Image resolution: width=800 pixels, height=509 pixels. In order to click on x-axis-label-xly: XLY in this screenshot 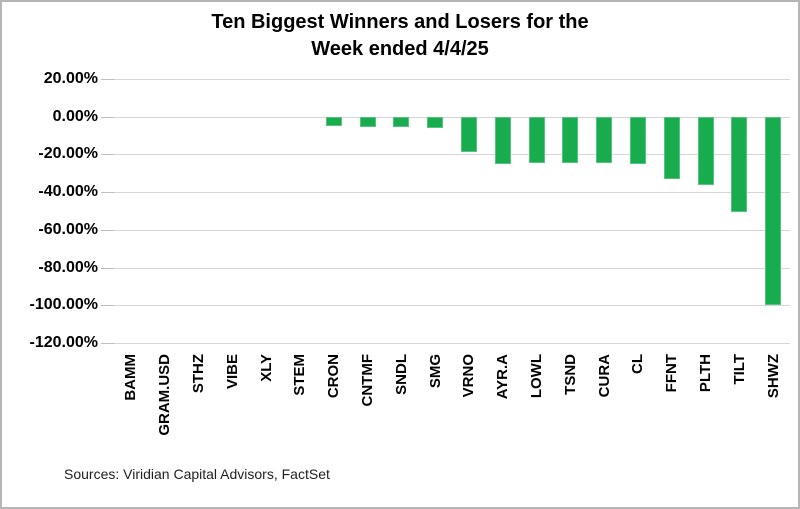, I will do `click(266, 368)`.